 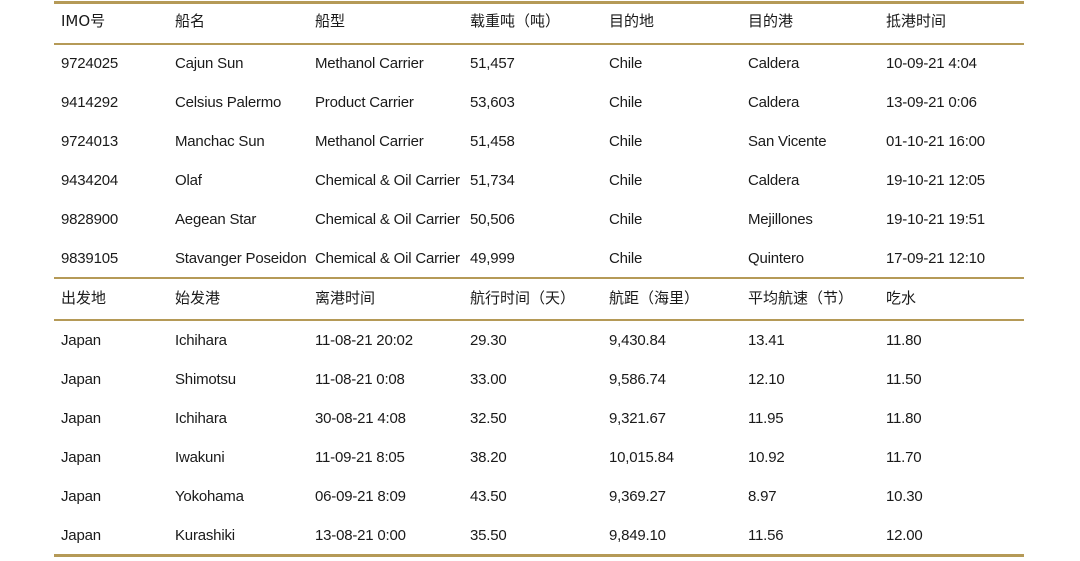 I want to click on ship-name-cell: Aegean Star, so click(x=216, y=219).